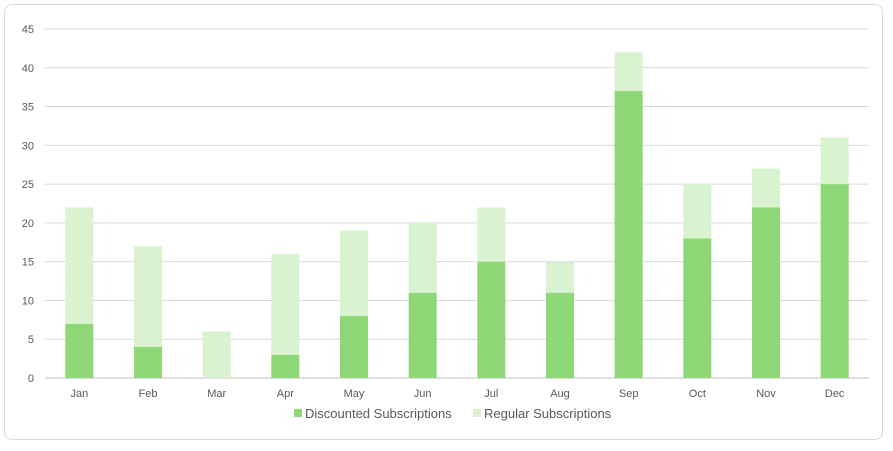  Describe the element at coordinates (354, 346) in the screenshot. I see `bar-discounted-may` at that location.